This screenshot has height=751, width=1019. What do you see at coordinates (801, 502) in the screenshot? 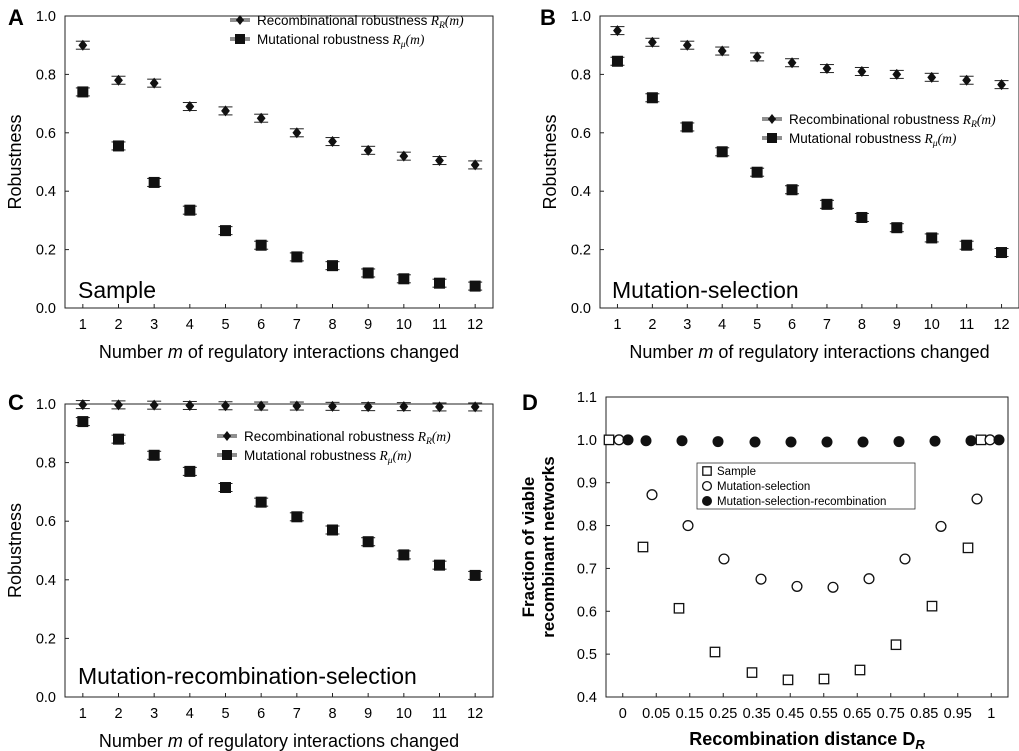
I see `legend-label: Mutation-selection-recombination` at bounding box center [801, 502].